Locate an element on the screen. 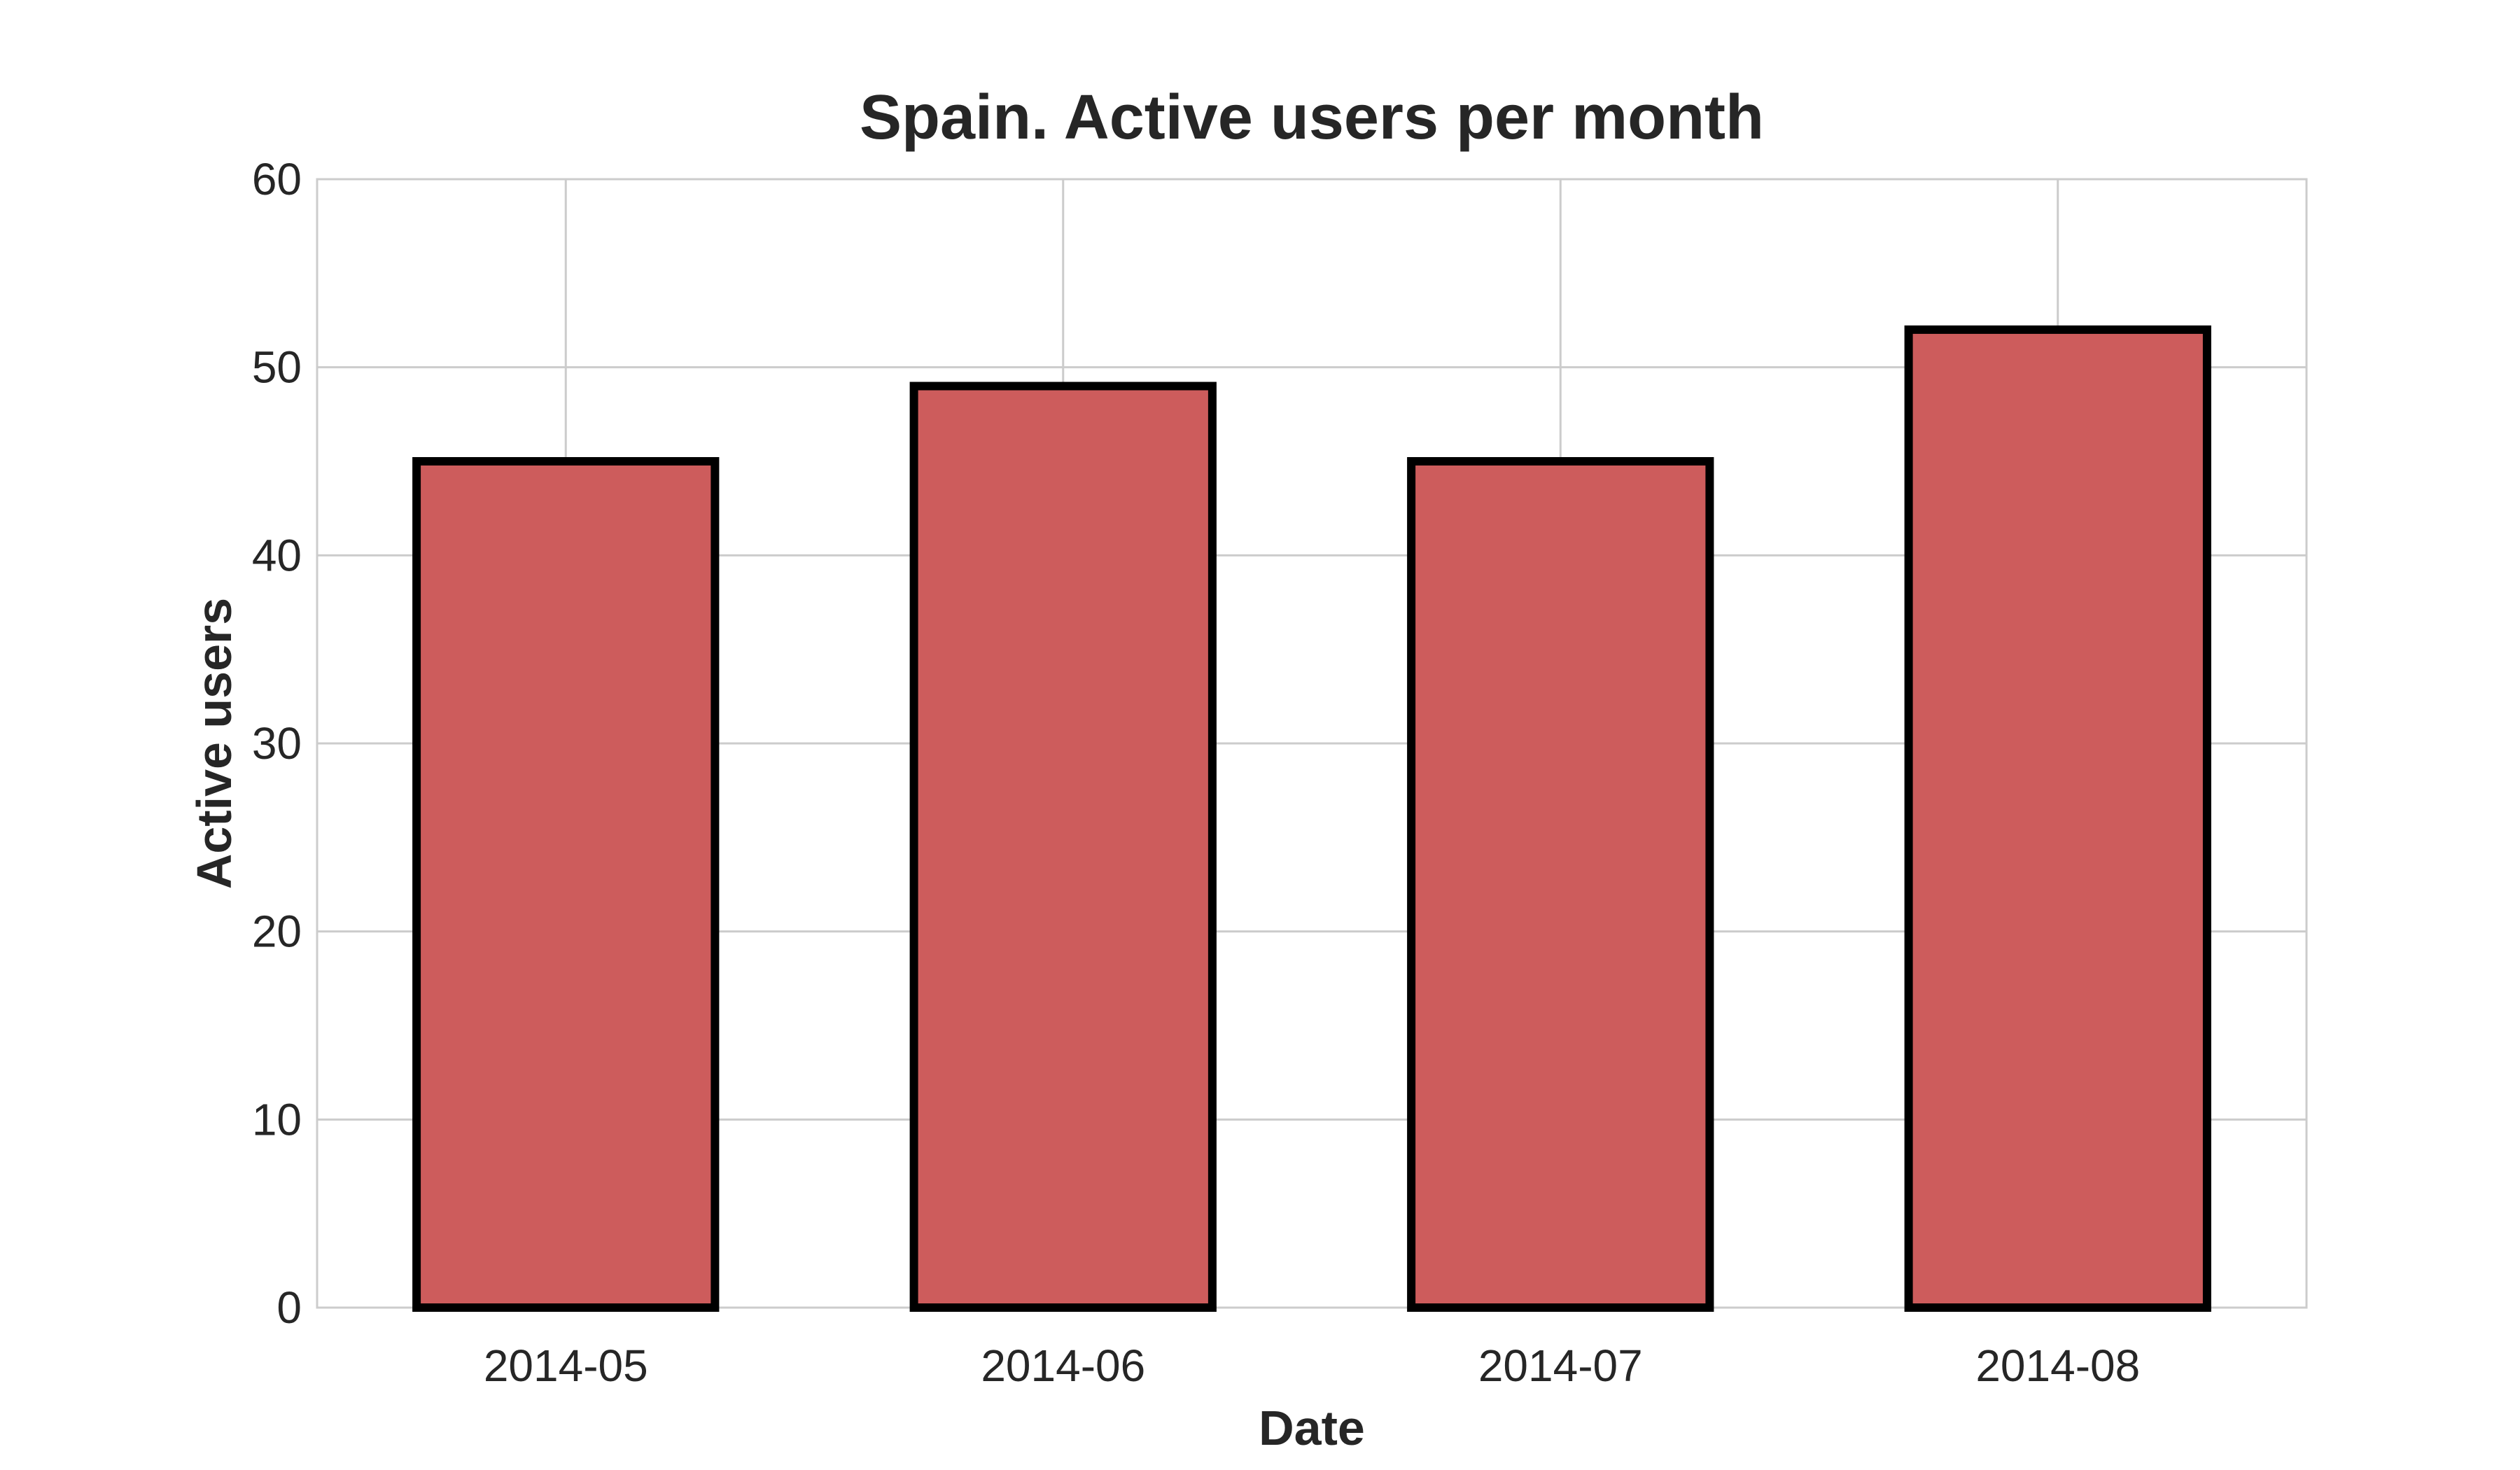  y-axis-label: Active users is located at coordinates (214, 743).